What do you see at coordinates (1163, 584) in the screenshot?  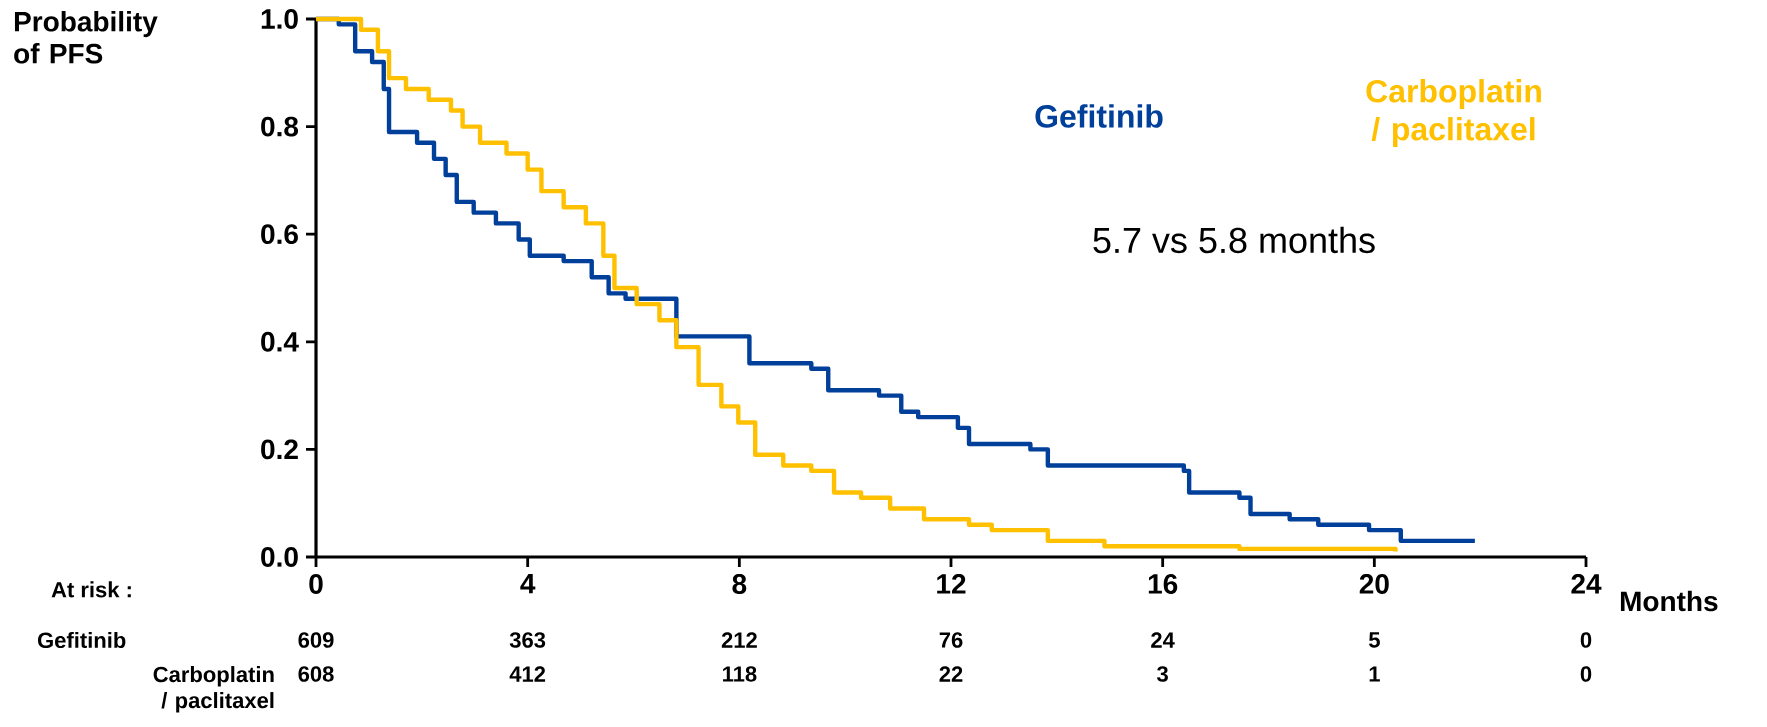 I see `x-tick-label: 16` at bounding box center [1163, 584].